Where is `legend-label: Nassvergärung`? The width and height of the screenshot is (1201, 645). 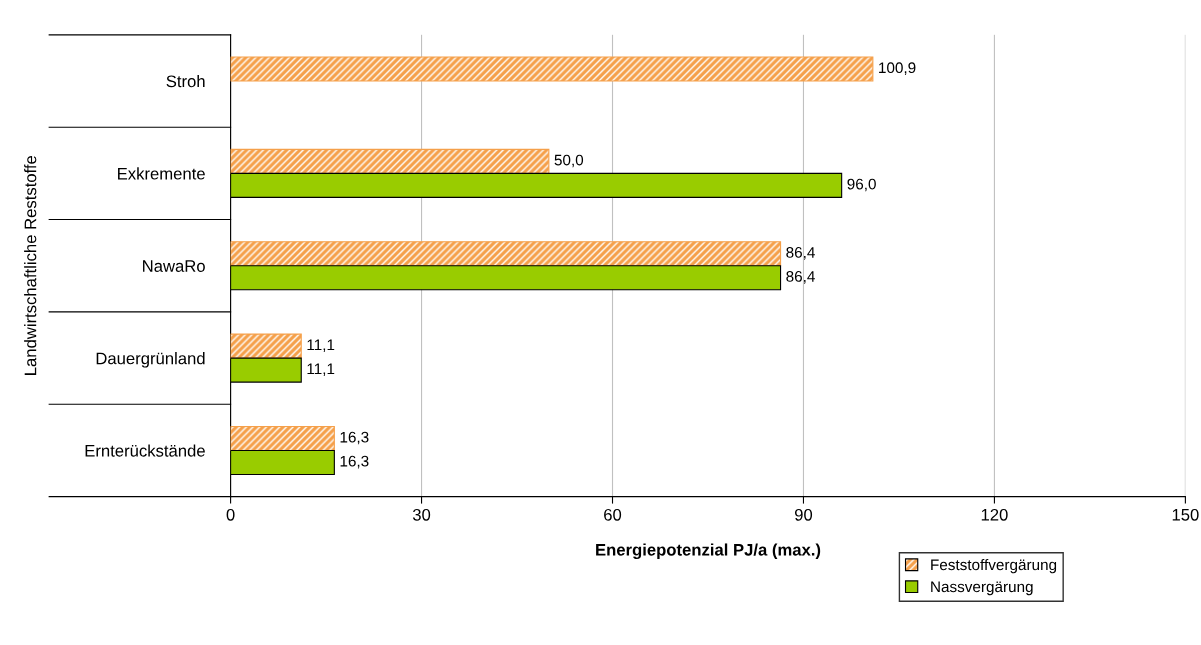 legend-label: Nassvergärung is located at coordinates (982, 588).